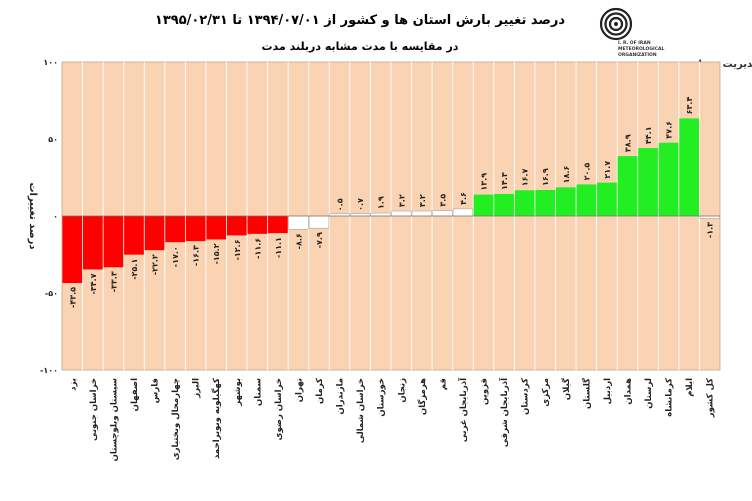  I want to click on y-tick-label: ۵۰, so click(53, 139).